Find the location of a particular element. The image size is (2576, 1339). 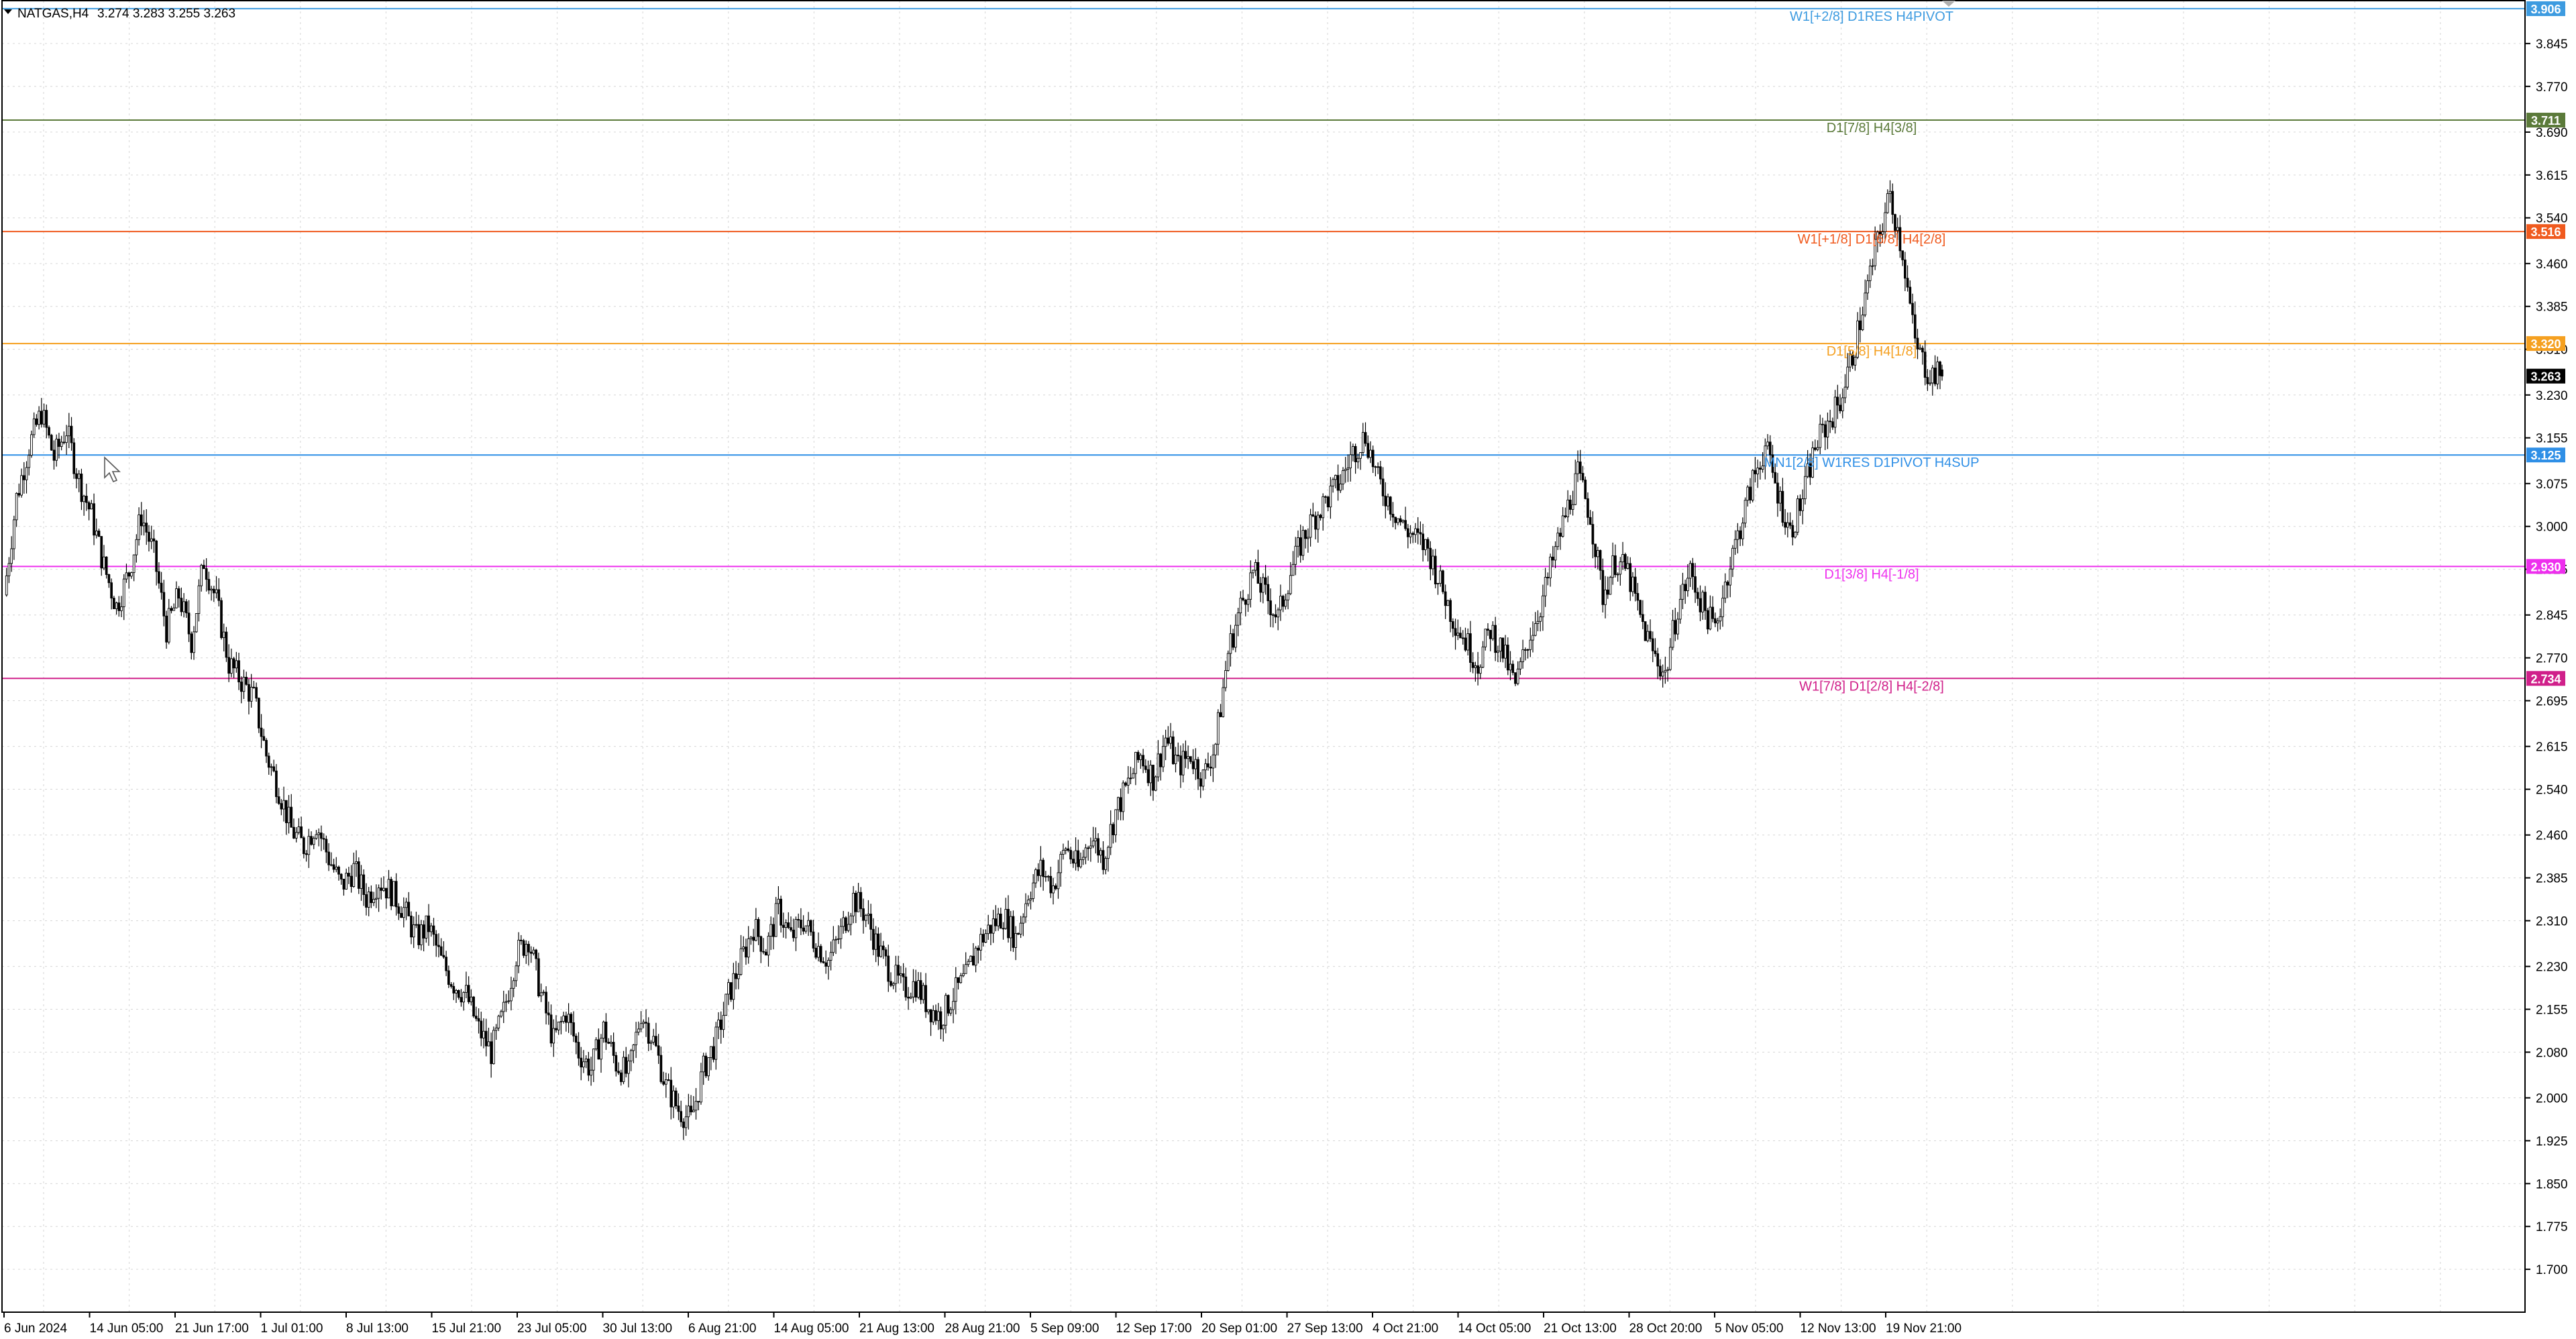

current-price-tag is located at coordinates (2545, 376).